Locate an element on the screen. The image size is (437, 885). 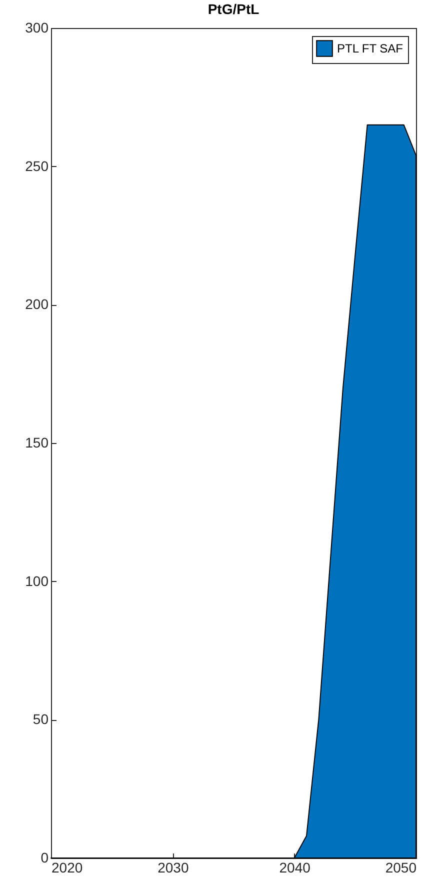
y-tick-label: 150 is located at coordinates (37, 442).